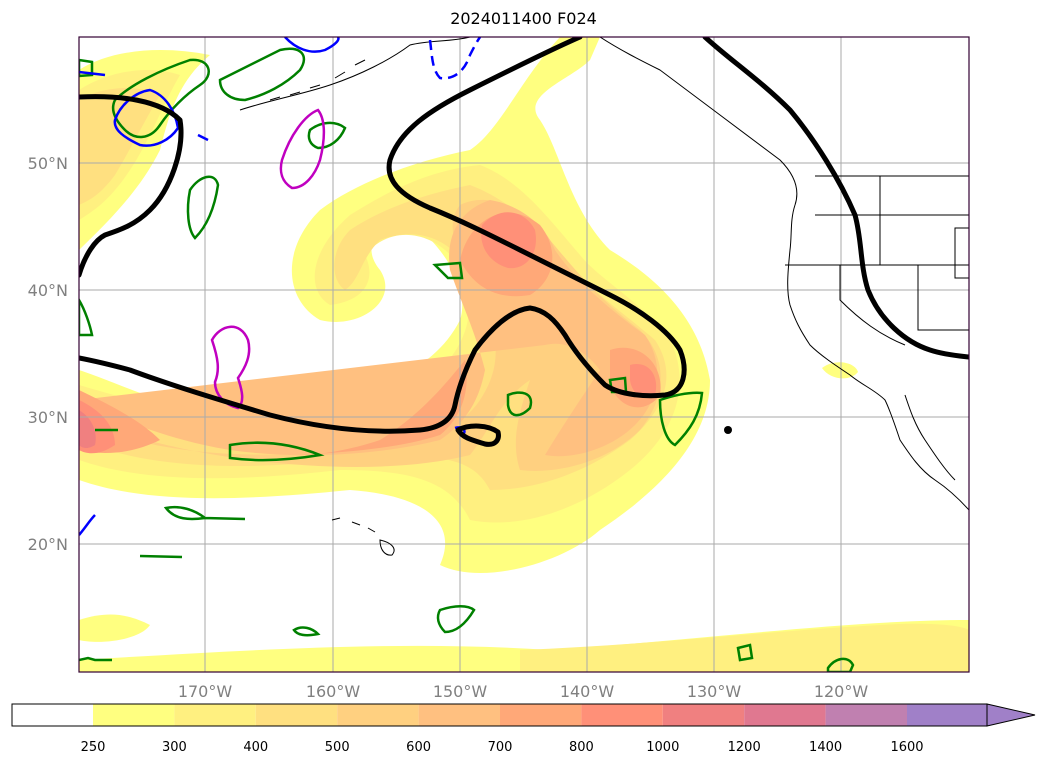 The image size is (1047, 765). Describe the element at coordinates (460, 691) in the screenshot. I see `lon-label-150w: 150°W` at that location.